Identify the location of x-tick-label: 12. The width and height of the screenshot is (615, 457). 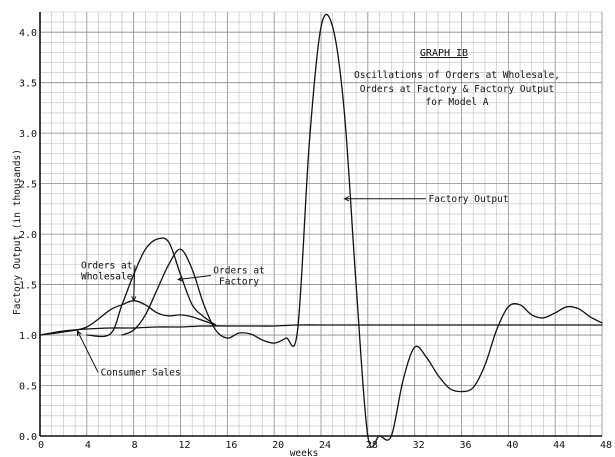
(185, 445).